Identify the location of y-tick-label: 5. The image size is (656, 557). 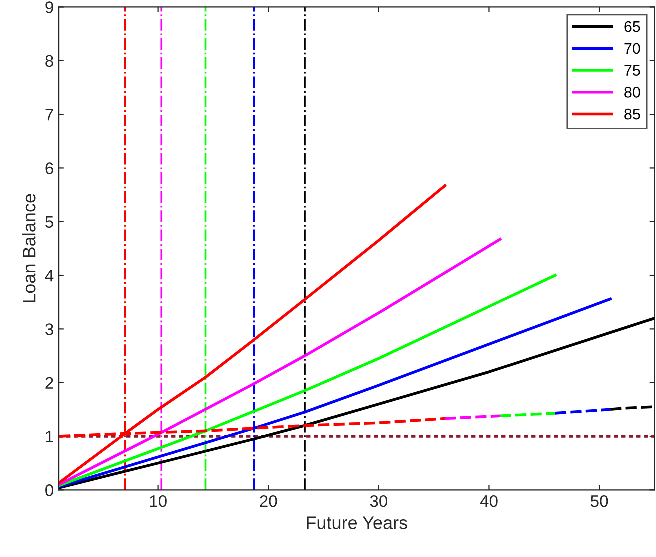
(50, 222).